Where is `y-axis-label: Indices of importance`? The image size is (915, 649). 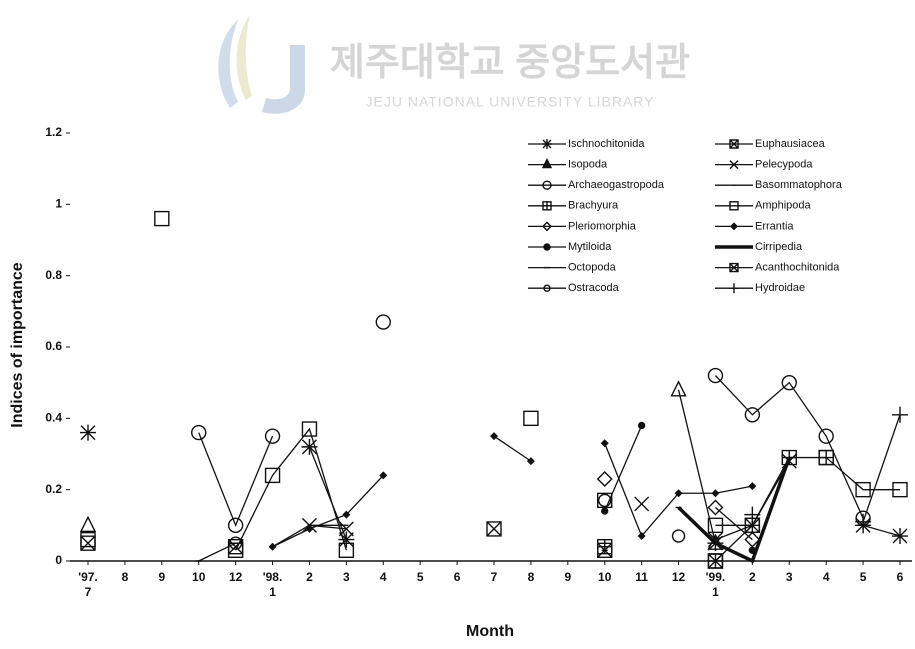
y-axis-label: Indices of importance is located at coordinates (17, 344).